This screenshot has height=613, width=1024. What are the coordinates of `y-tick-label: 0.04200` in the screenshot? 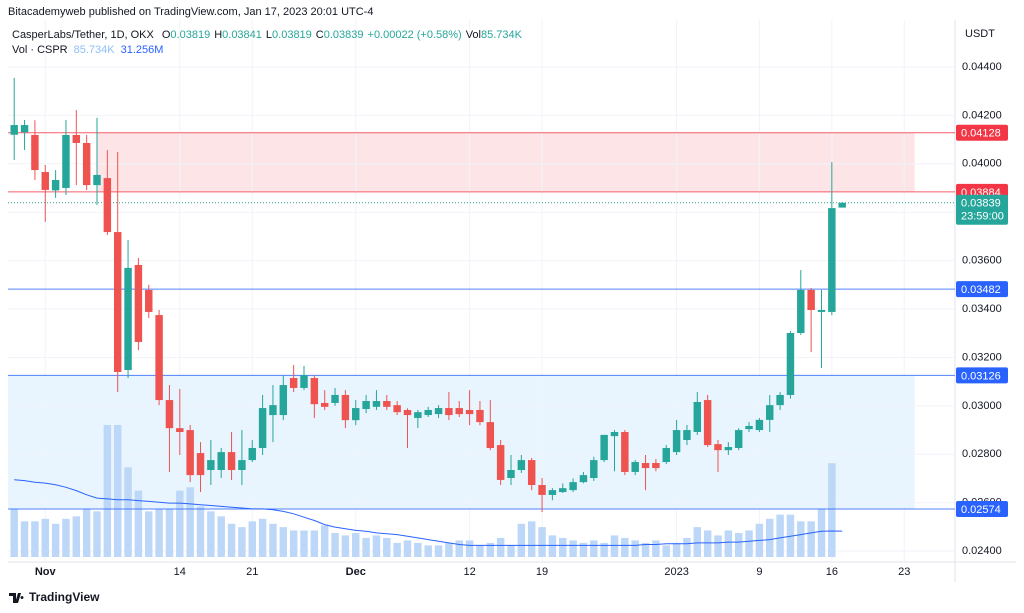 It's located at (982, 115).